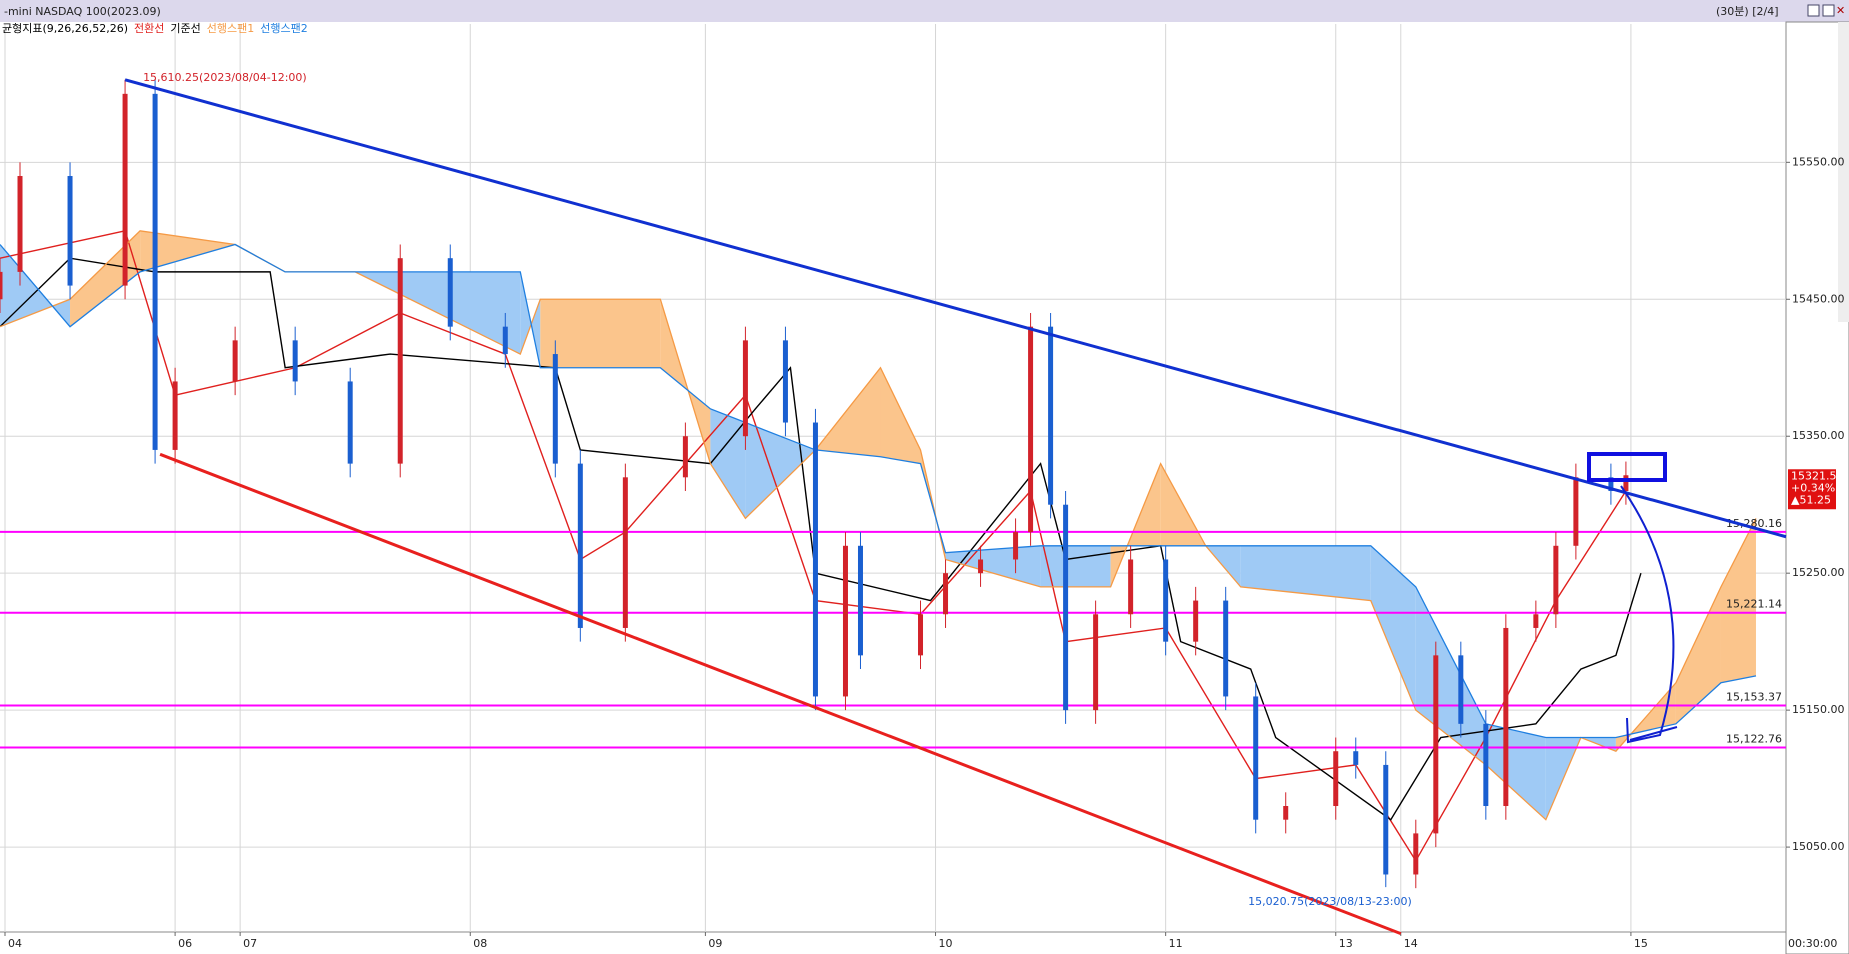 This screenshot has height=954, width=1849. I want to click on legend-entry: 선행스팬1, so click(230, 28).